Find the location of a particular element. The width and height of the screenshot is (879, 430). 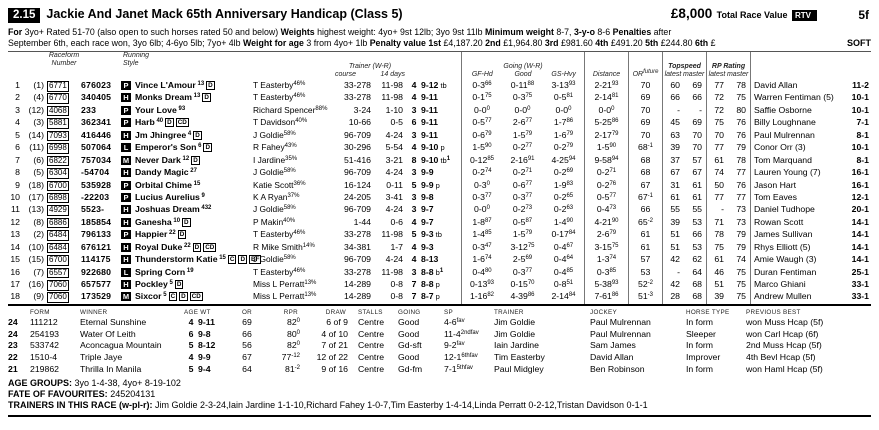

betting-odds: 25-1 is located at coordinates (860, 271).